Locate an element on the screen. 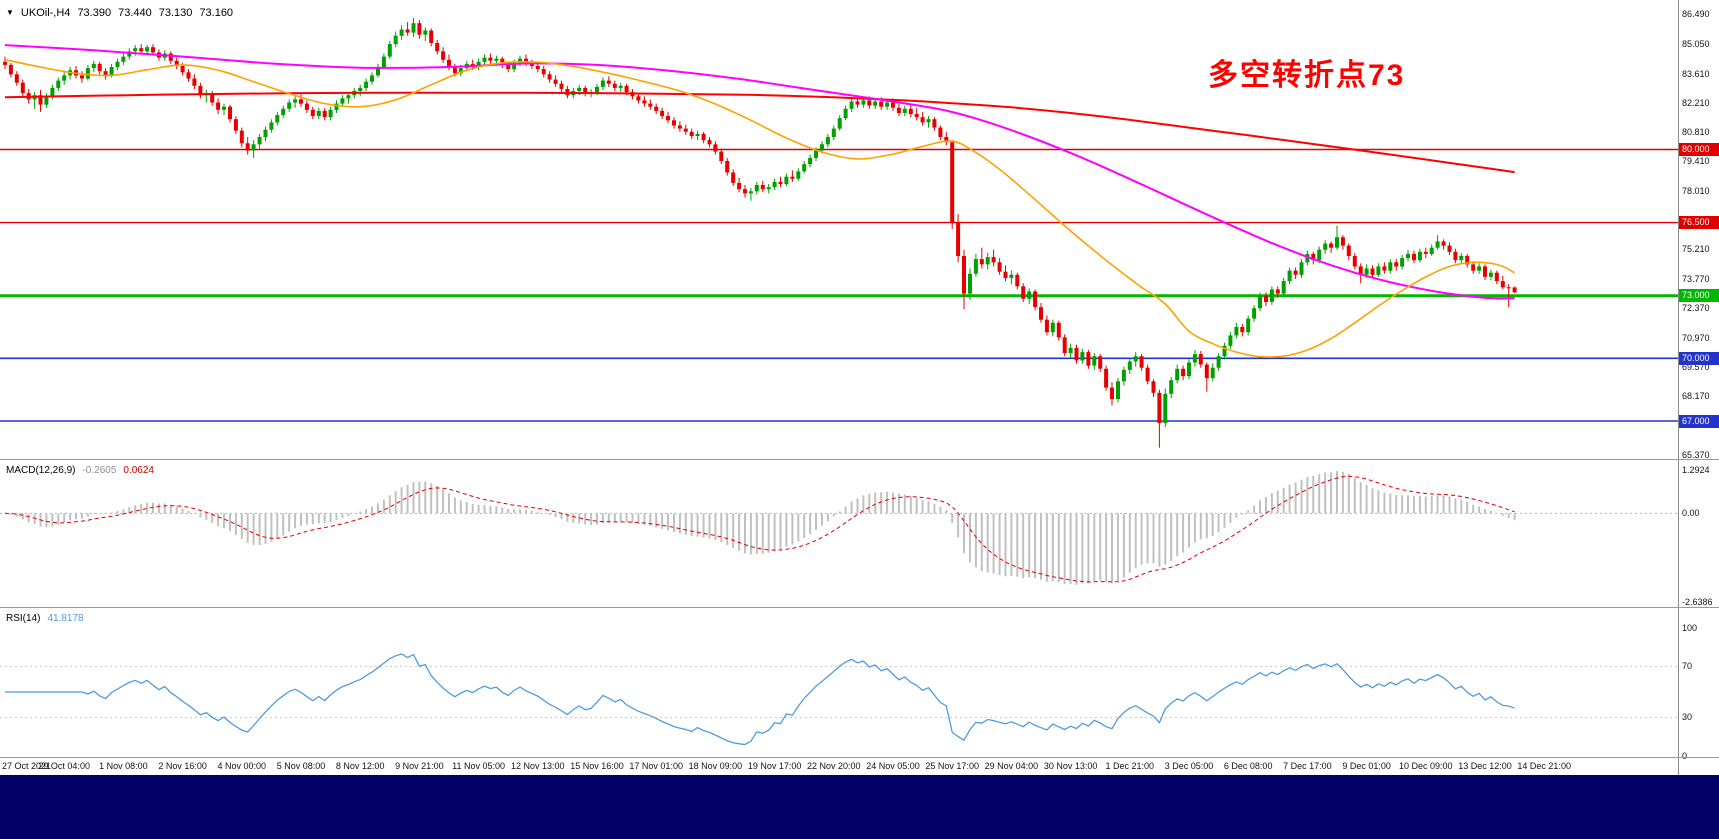 The height and width of the screenshot is (839, 1719). time-axis-label: 9 Dec 01:00 is located at coordinates (1366, 766).